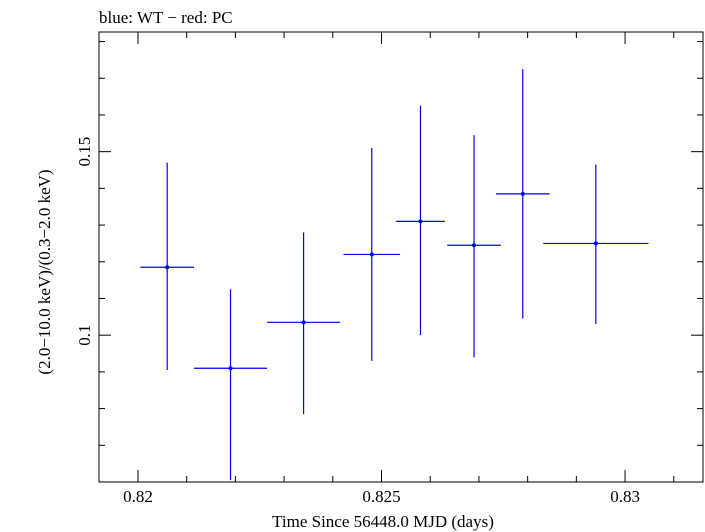  What do you see at coordinates (84, 335) in the screenshot?
I see `y-tick-label: 0.1` at bounding box center [84, 335].